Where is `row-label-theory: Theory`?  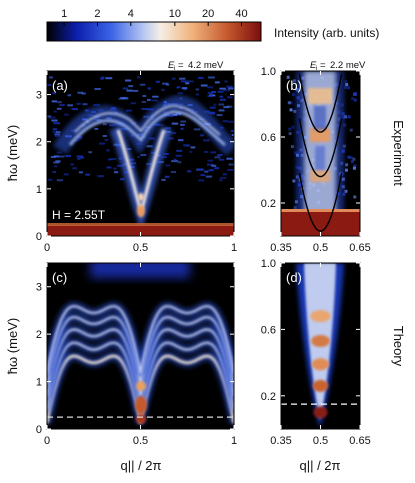
row-label-theory: Theory is located at coordinates (398, 346).